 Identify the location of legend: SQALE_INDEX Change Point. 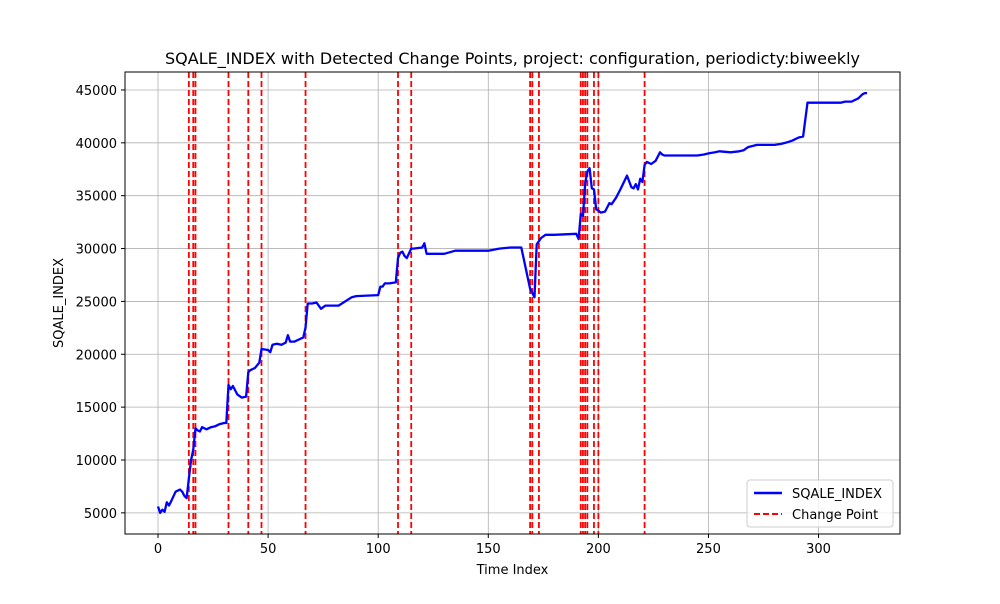
(820, 503).